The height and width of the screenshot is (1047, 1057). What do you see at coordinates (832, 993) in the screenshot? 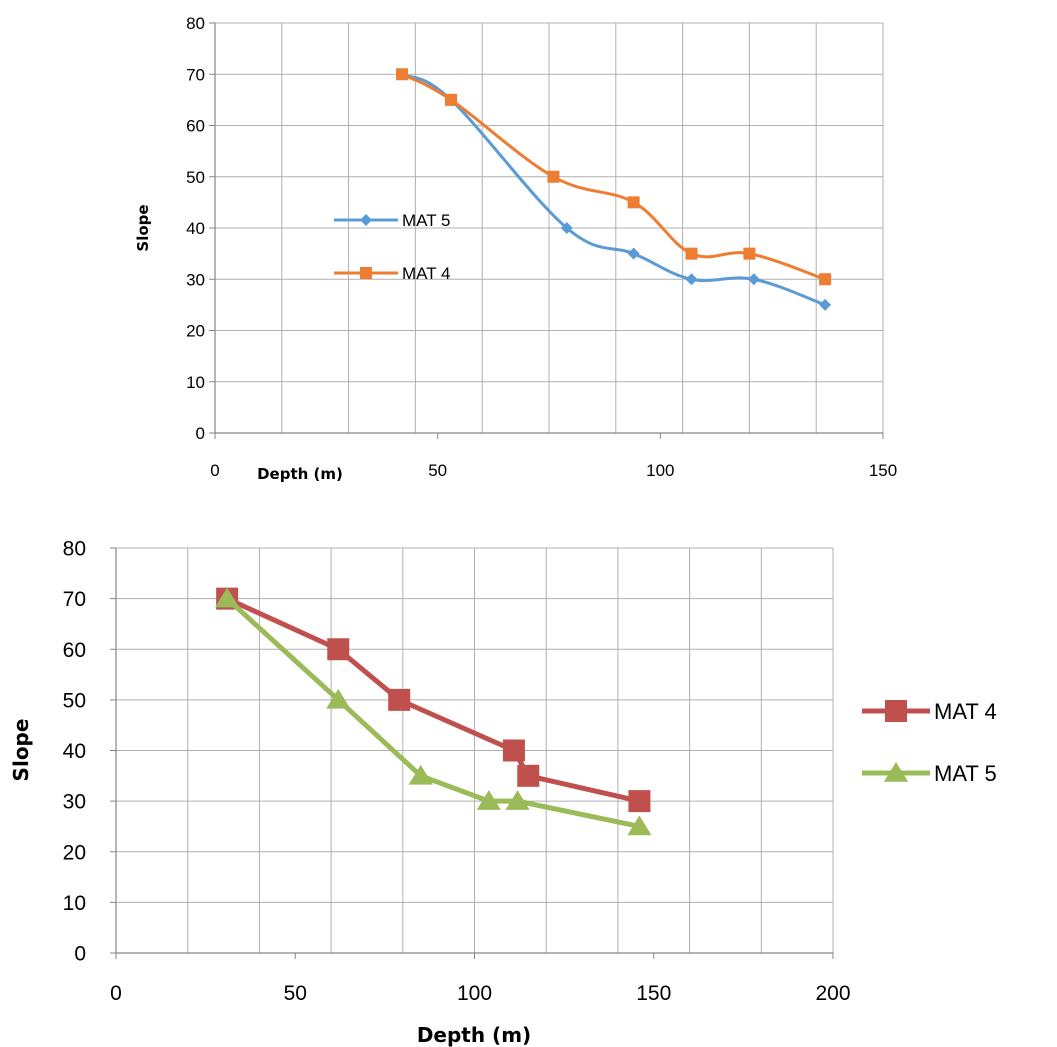
I see `x-tick-label: 200` at bounding box center [832, 993].